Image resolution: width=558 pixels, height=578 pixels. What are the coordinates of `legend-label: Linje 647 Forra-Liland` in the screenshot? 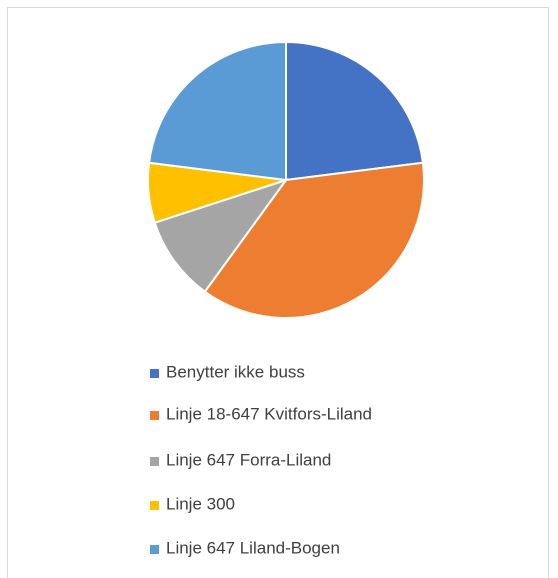 It's located at (248, 459).